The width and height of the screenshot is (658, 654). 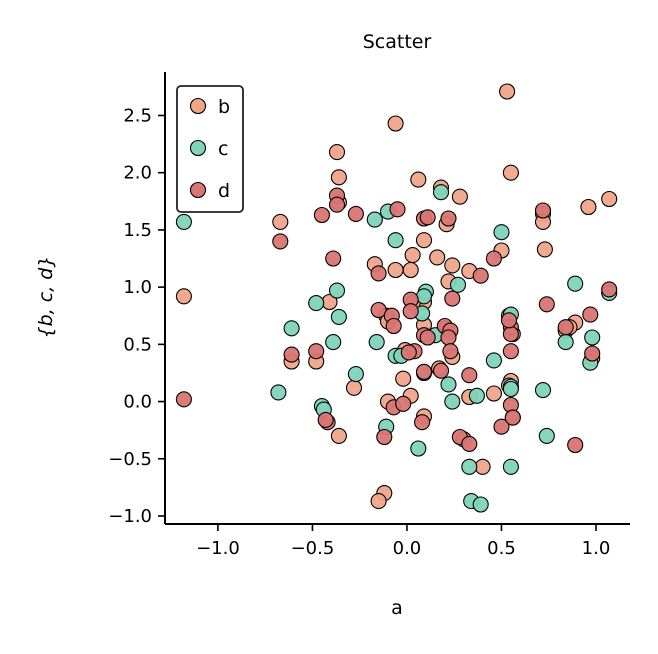 What do you see at coordinates (198, 148) in the screenshot?
I see `legend-marker-c` at bounding box center [198, 148].